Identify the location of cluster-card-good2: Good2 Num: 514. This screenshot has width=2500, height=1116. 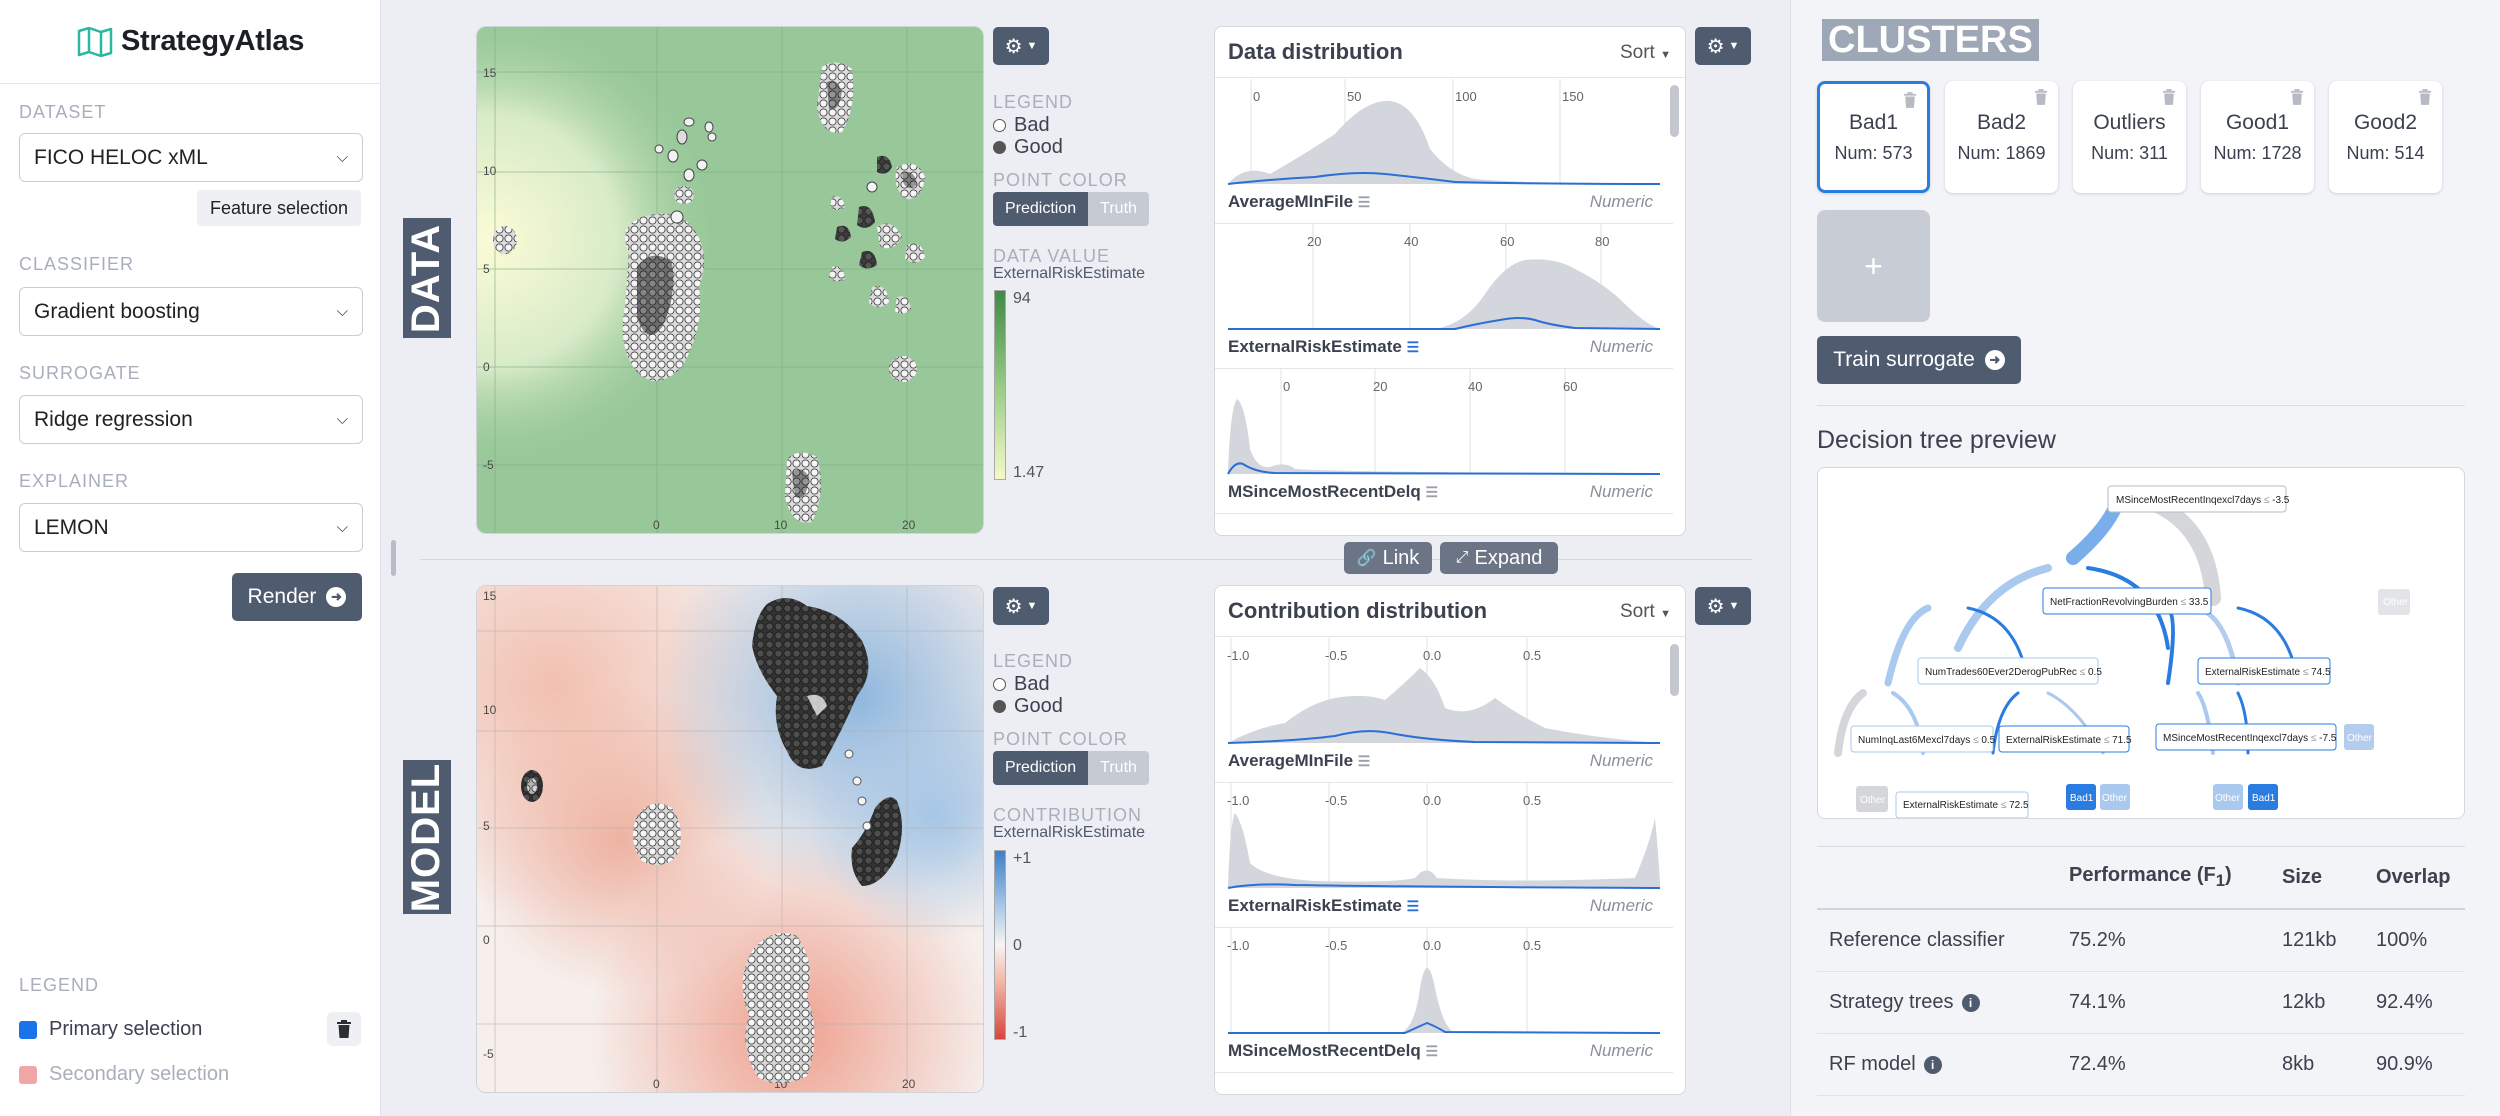
(2385, 137).